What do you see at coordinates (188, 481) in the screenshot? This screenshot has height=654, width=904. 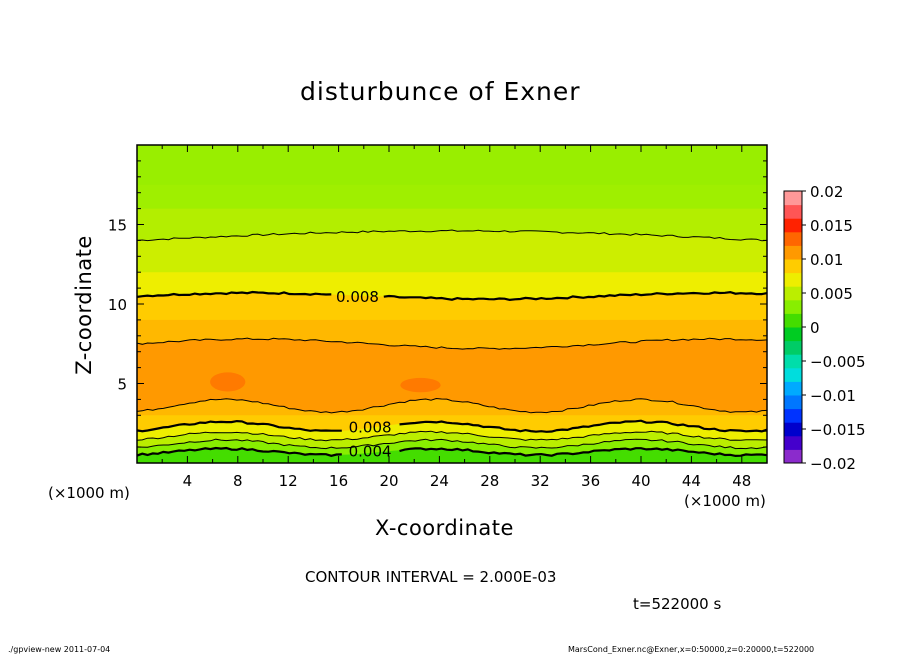 I see `x-tick-label: 4` at bounding box center [188, 481].